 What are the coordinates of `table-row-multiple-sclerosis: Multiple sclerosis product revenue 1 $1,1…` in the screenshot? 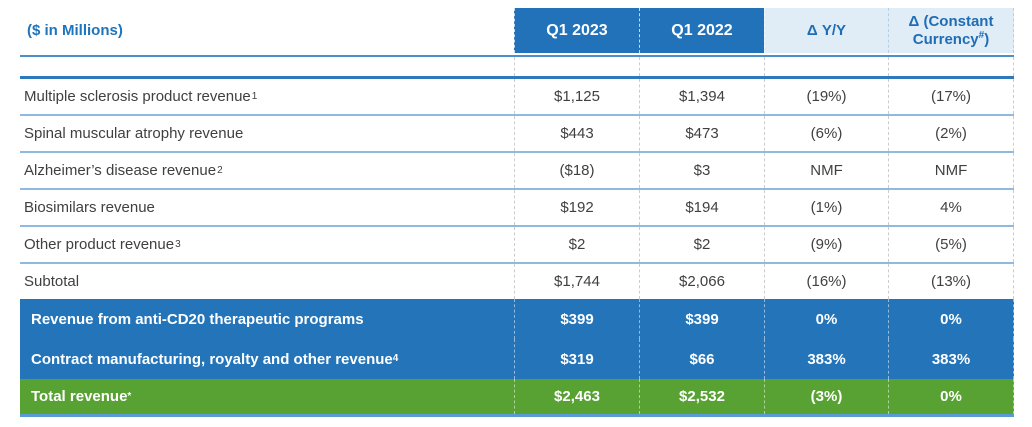 It's located at (517, 96).